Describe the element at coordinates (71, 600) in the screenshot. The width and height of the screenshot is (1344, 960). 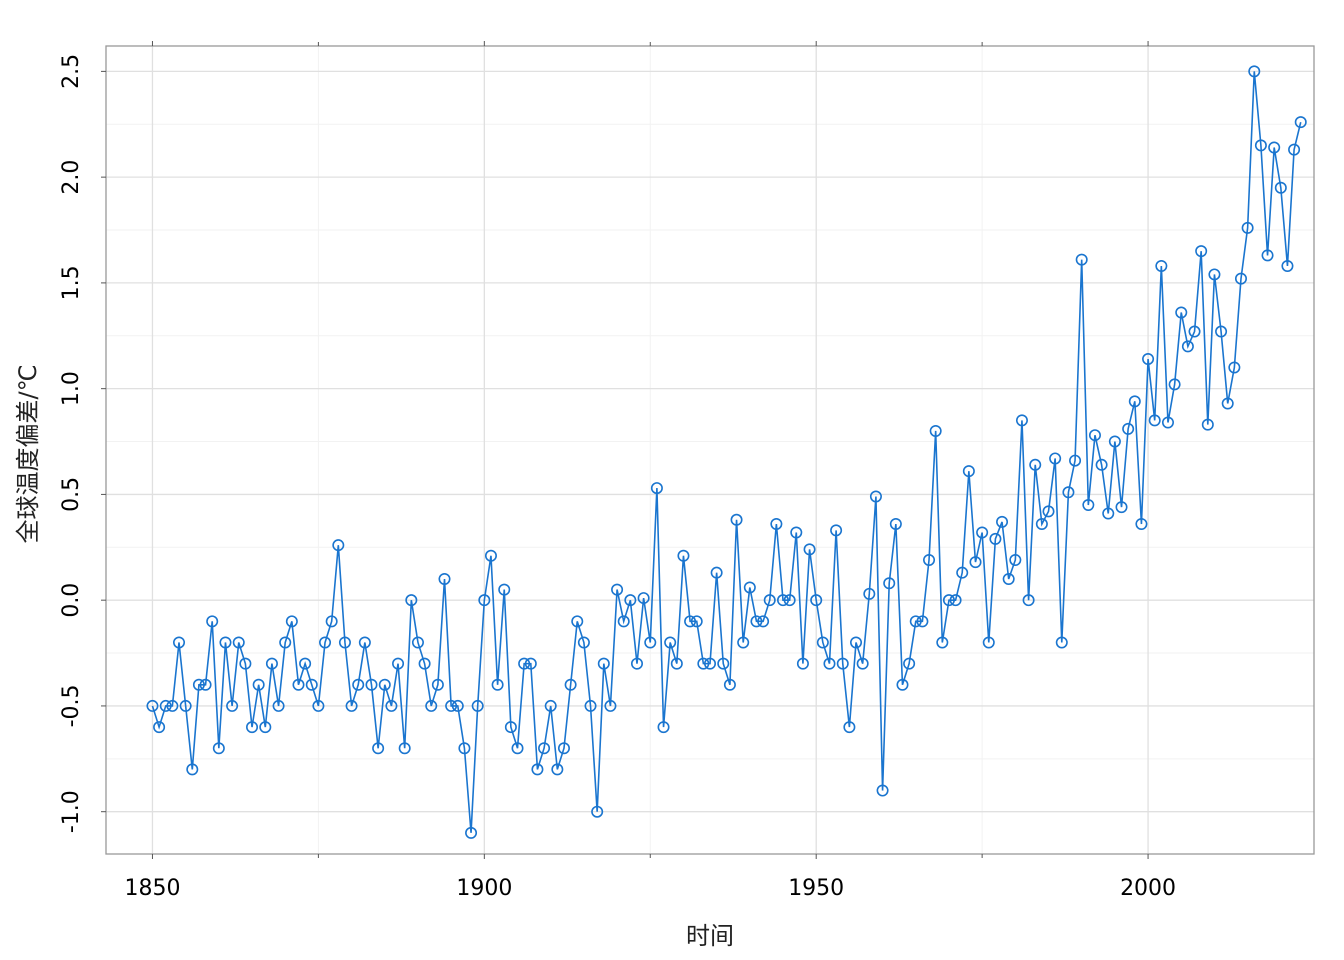
I see `y-tick-label: 0.0` at that location.